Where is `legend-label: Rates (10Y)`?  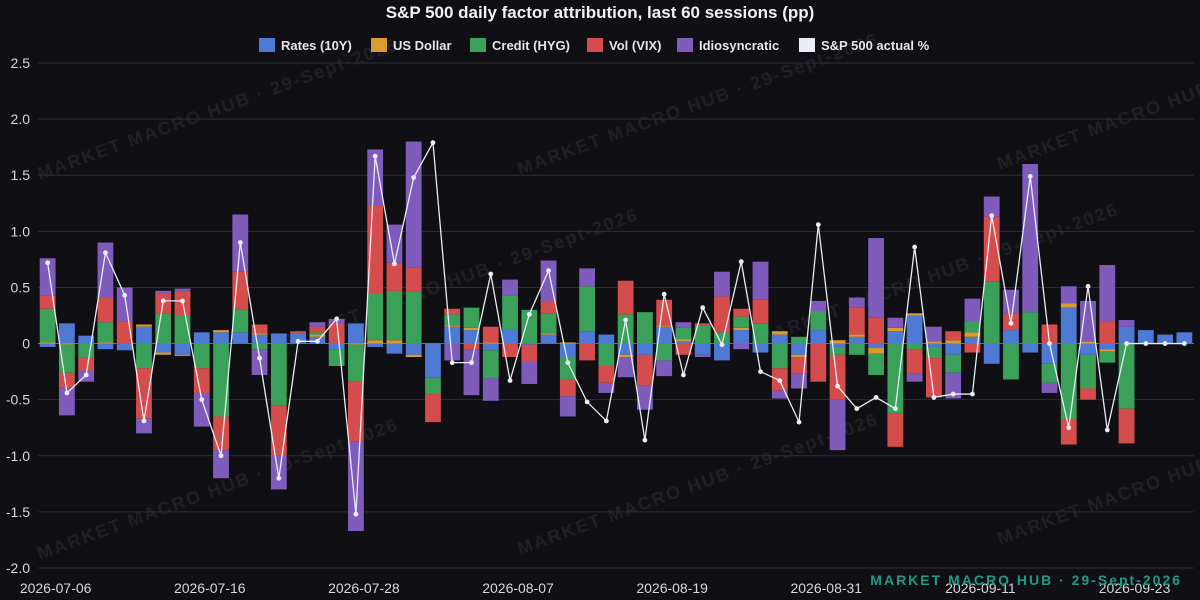 legend-label: Rates (10Y) is located at coordinates (316, 45).